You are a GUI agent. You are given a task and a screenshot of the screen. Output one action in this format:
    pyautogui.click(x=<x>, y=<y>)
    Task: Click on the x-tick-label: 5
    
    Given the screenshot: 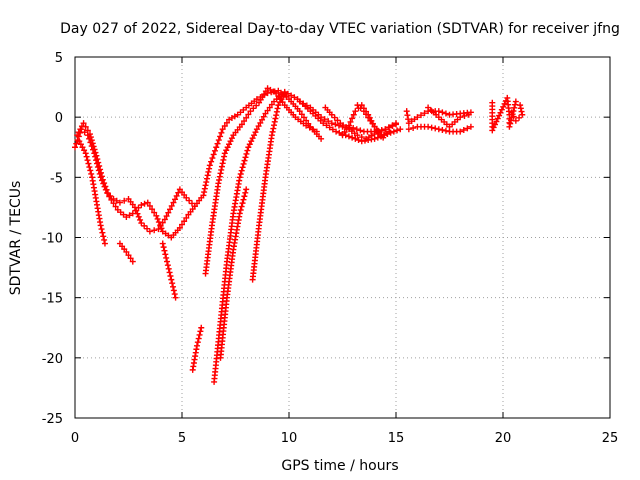 What is the action you would take?
    pyautogui.click(x=182, y=438)
    